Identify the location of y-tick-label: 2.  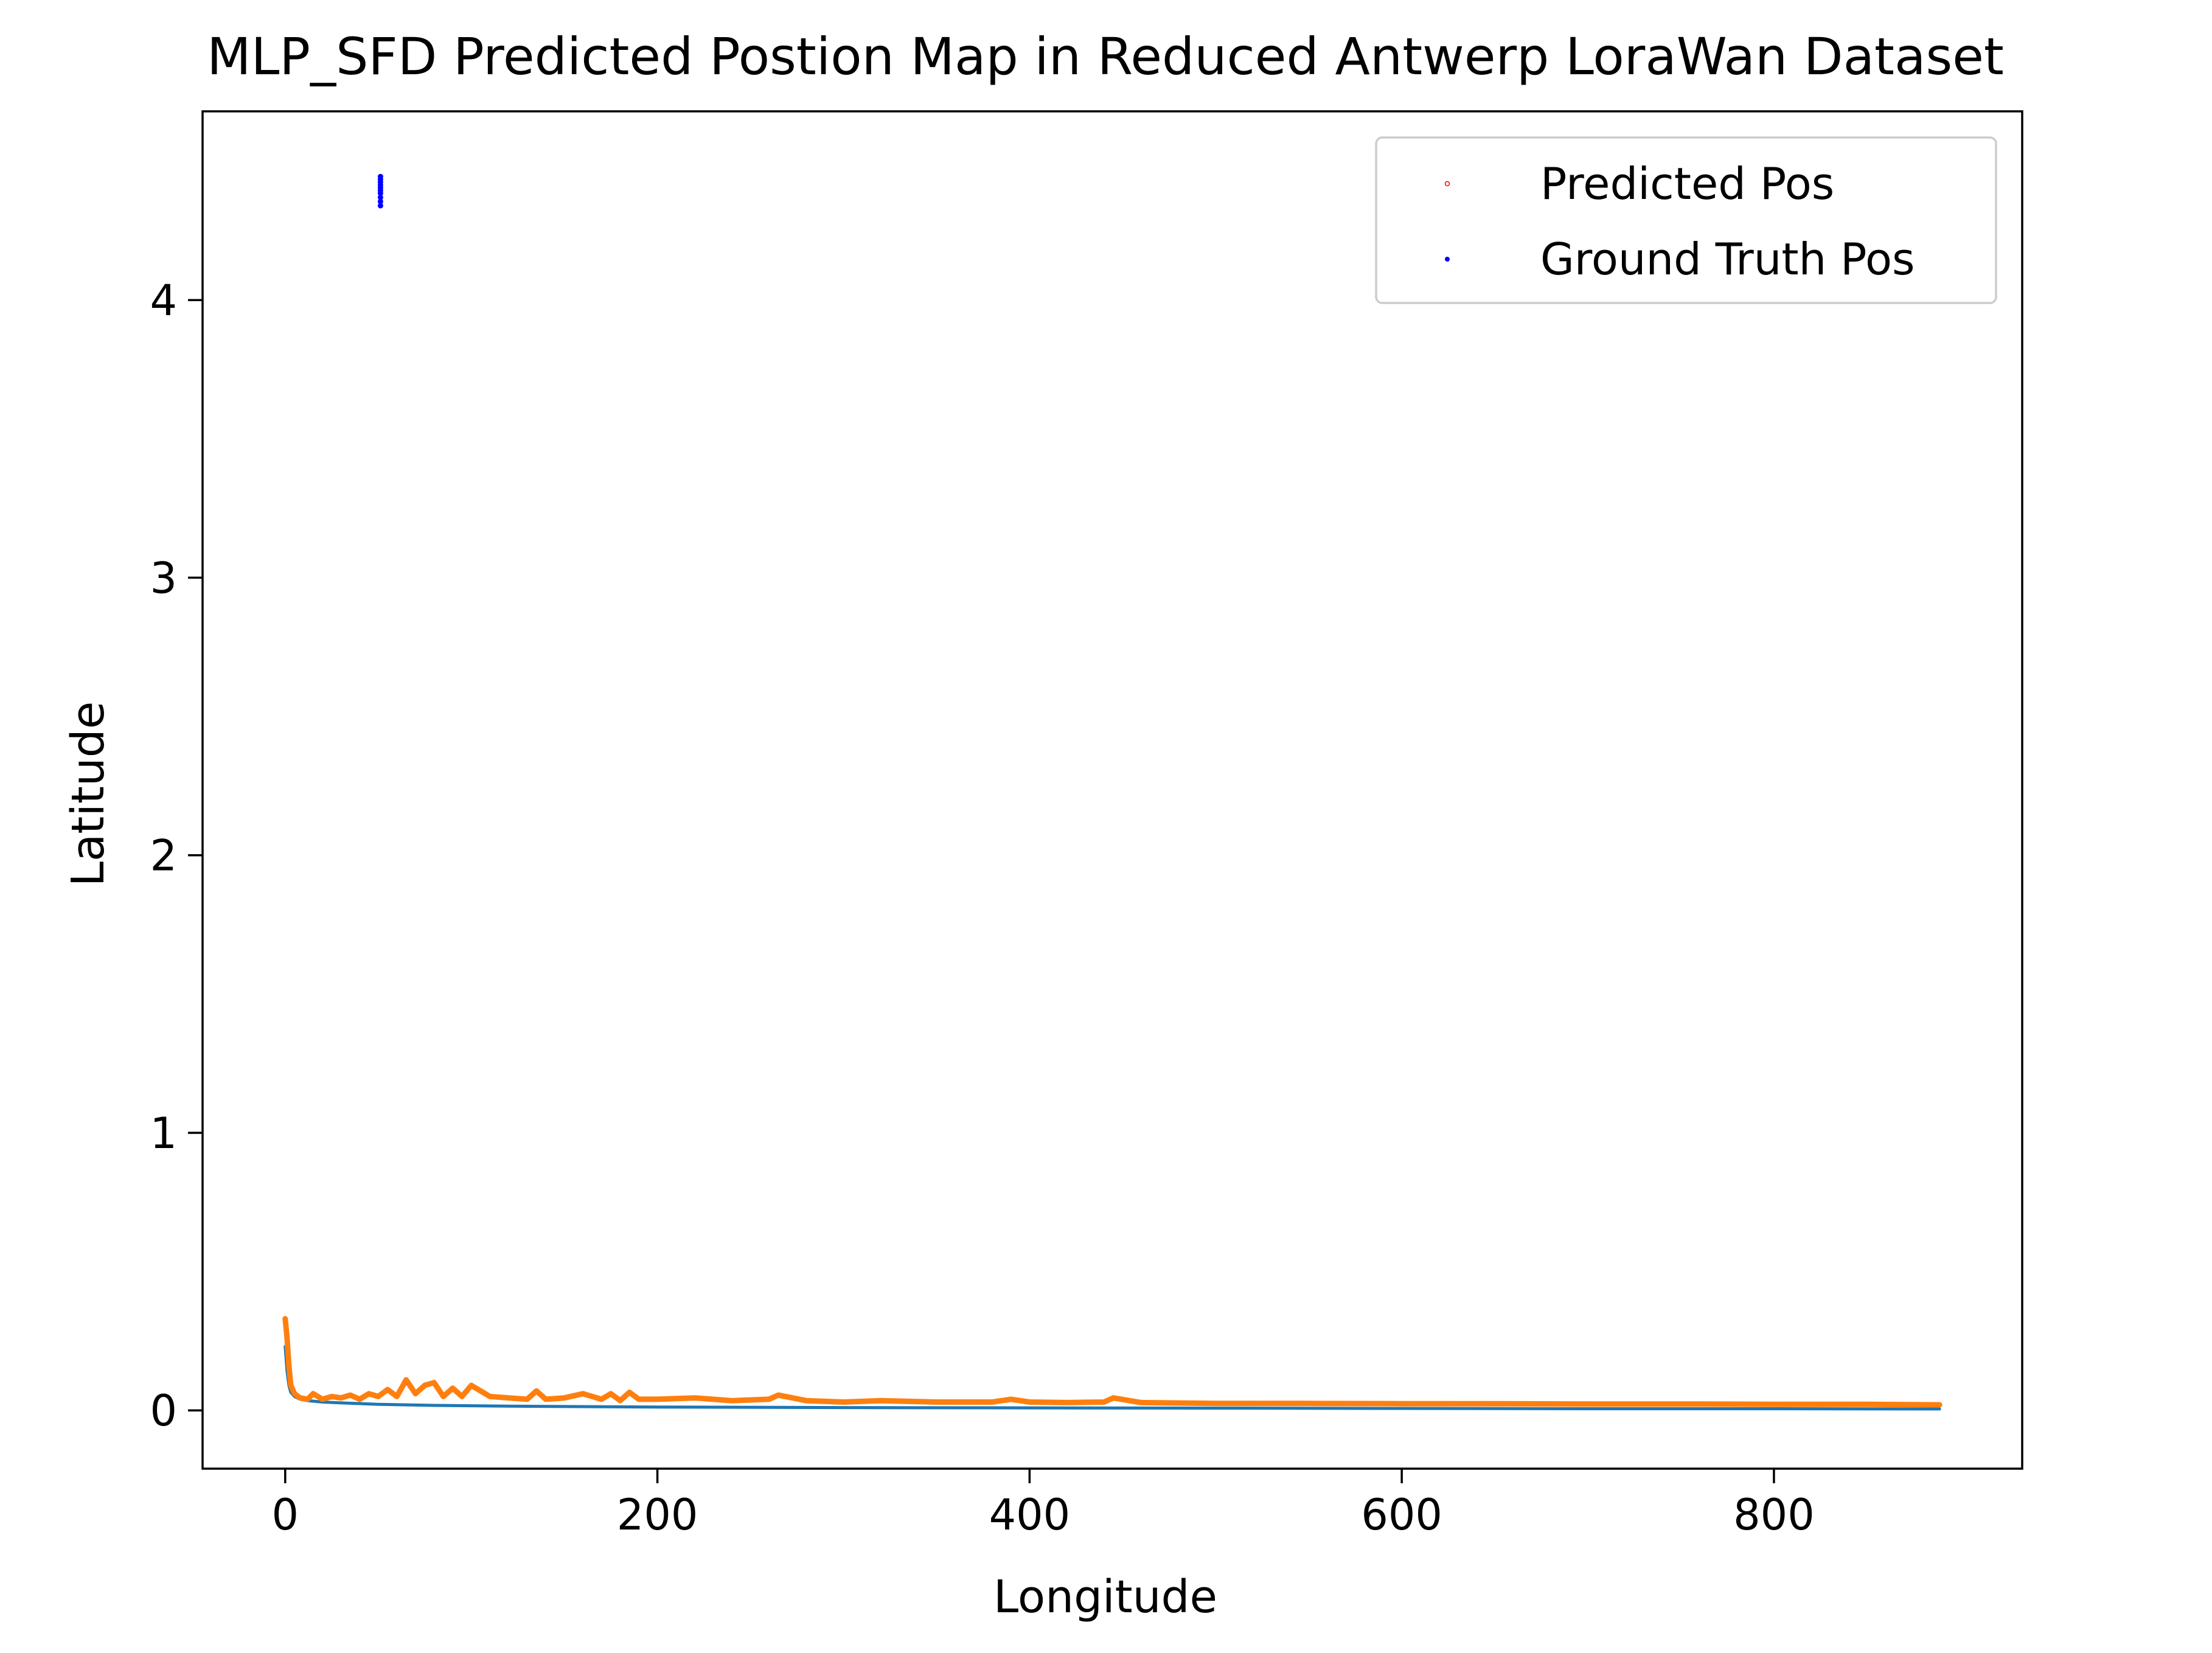
(163, 856).